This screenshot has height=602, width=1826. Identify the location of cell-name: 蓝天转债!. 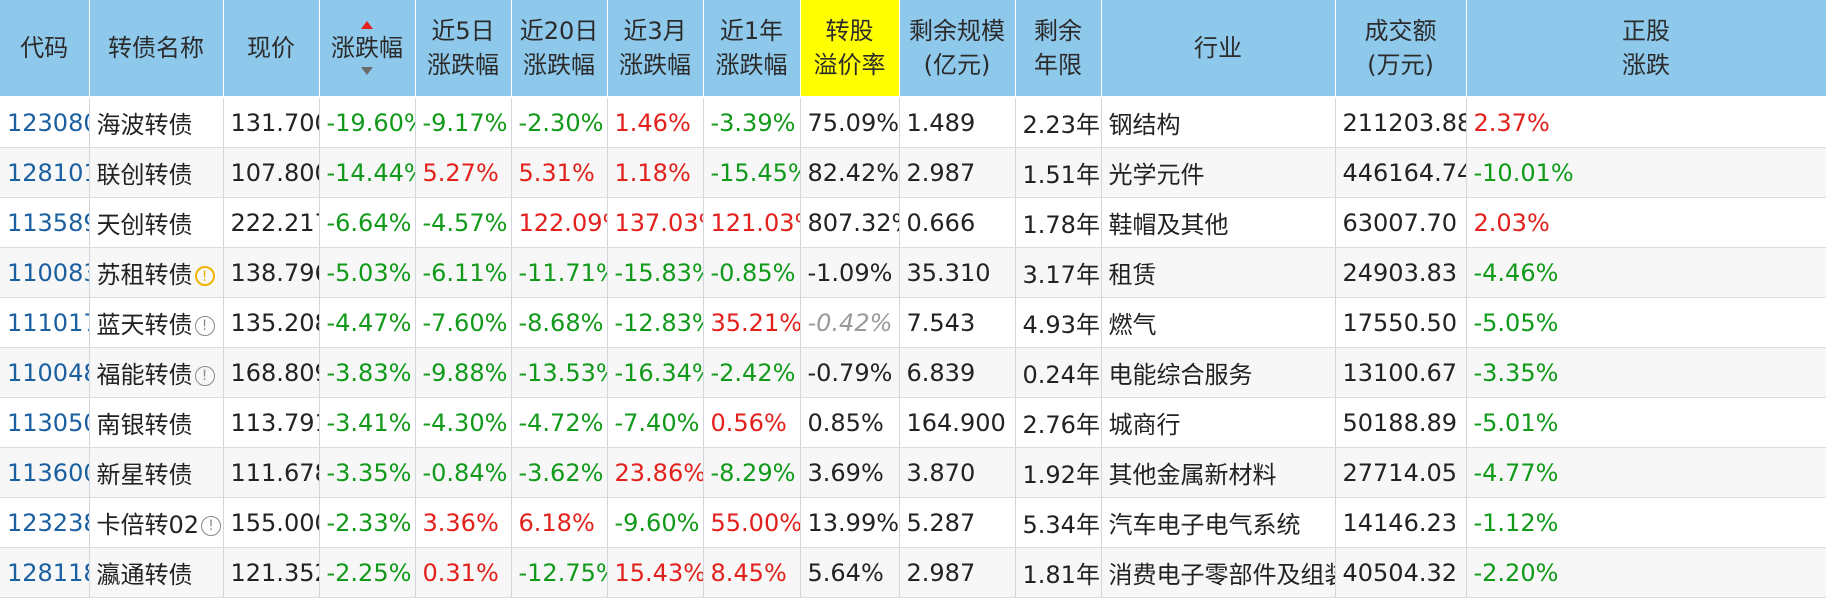
(156, 322).